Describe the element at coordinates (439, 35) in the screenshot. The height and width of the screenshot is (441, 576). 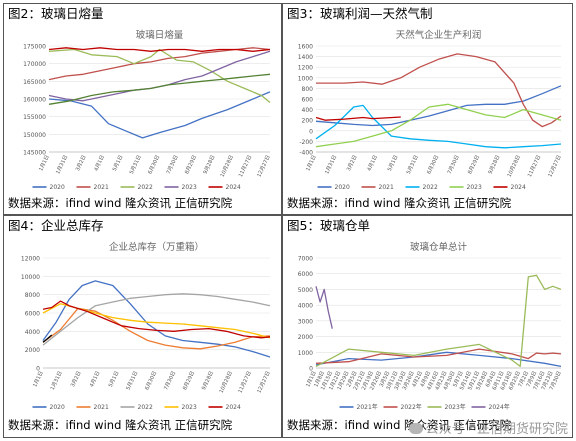
I see `chart-title: 天然气企业生产利润` at that location.